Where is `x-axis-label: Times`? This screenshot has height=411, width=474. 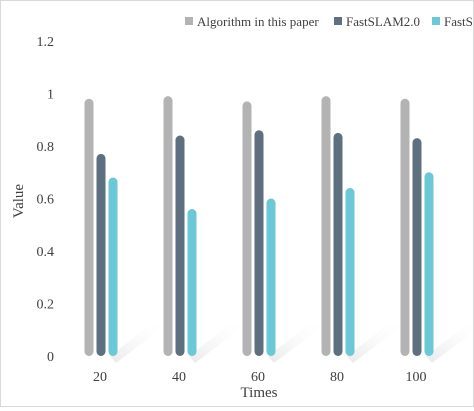 x-axis-label: Times is located at coordinates (259, 393).